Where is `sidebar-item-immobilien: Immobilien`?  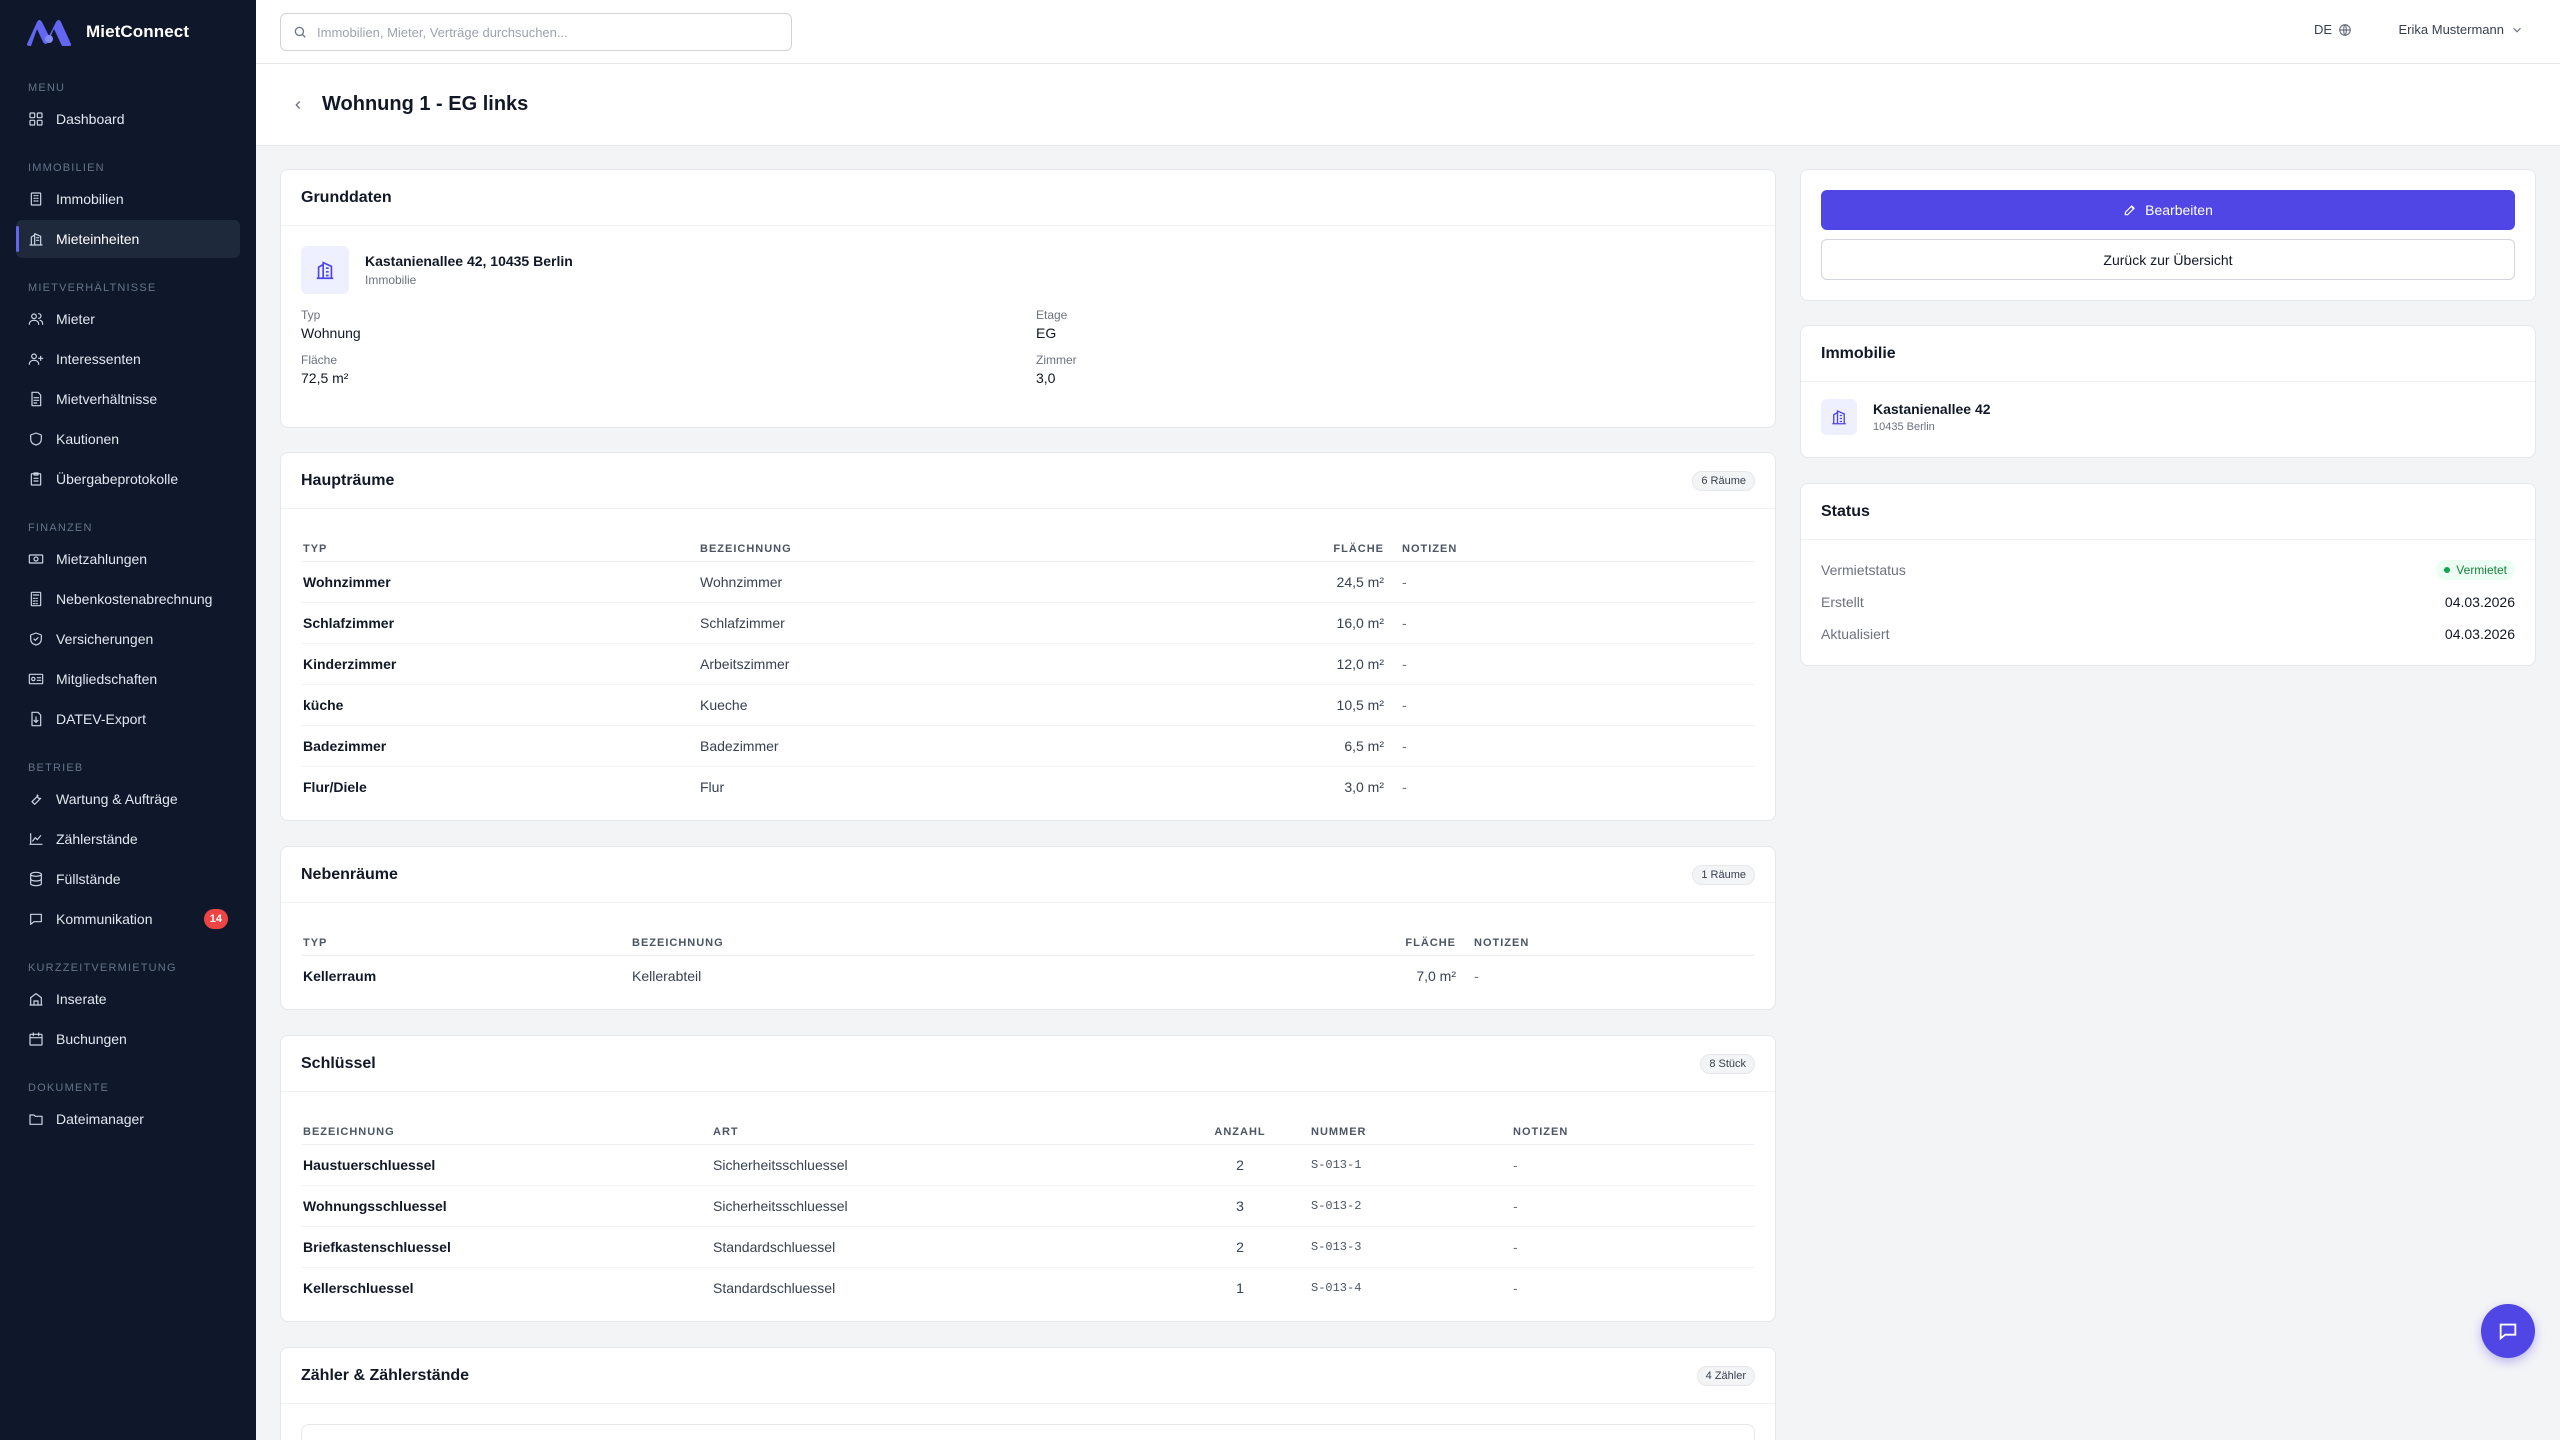 sidebar-item-immobilien: Immobilien is located at coordinates (128, 199).